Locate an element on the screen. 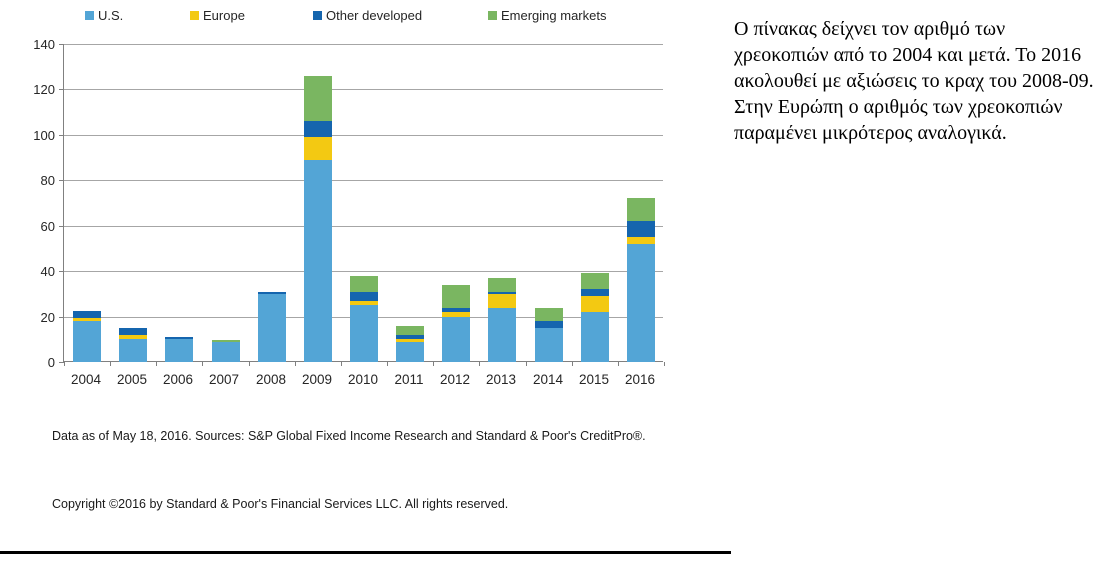  bar-segment-2009-other-developed is located at coordinates (318, 129).